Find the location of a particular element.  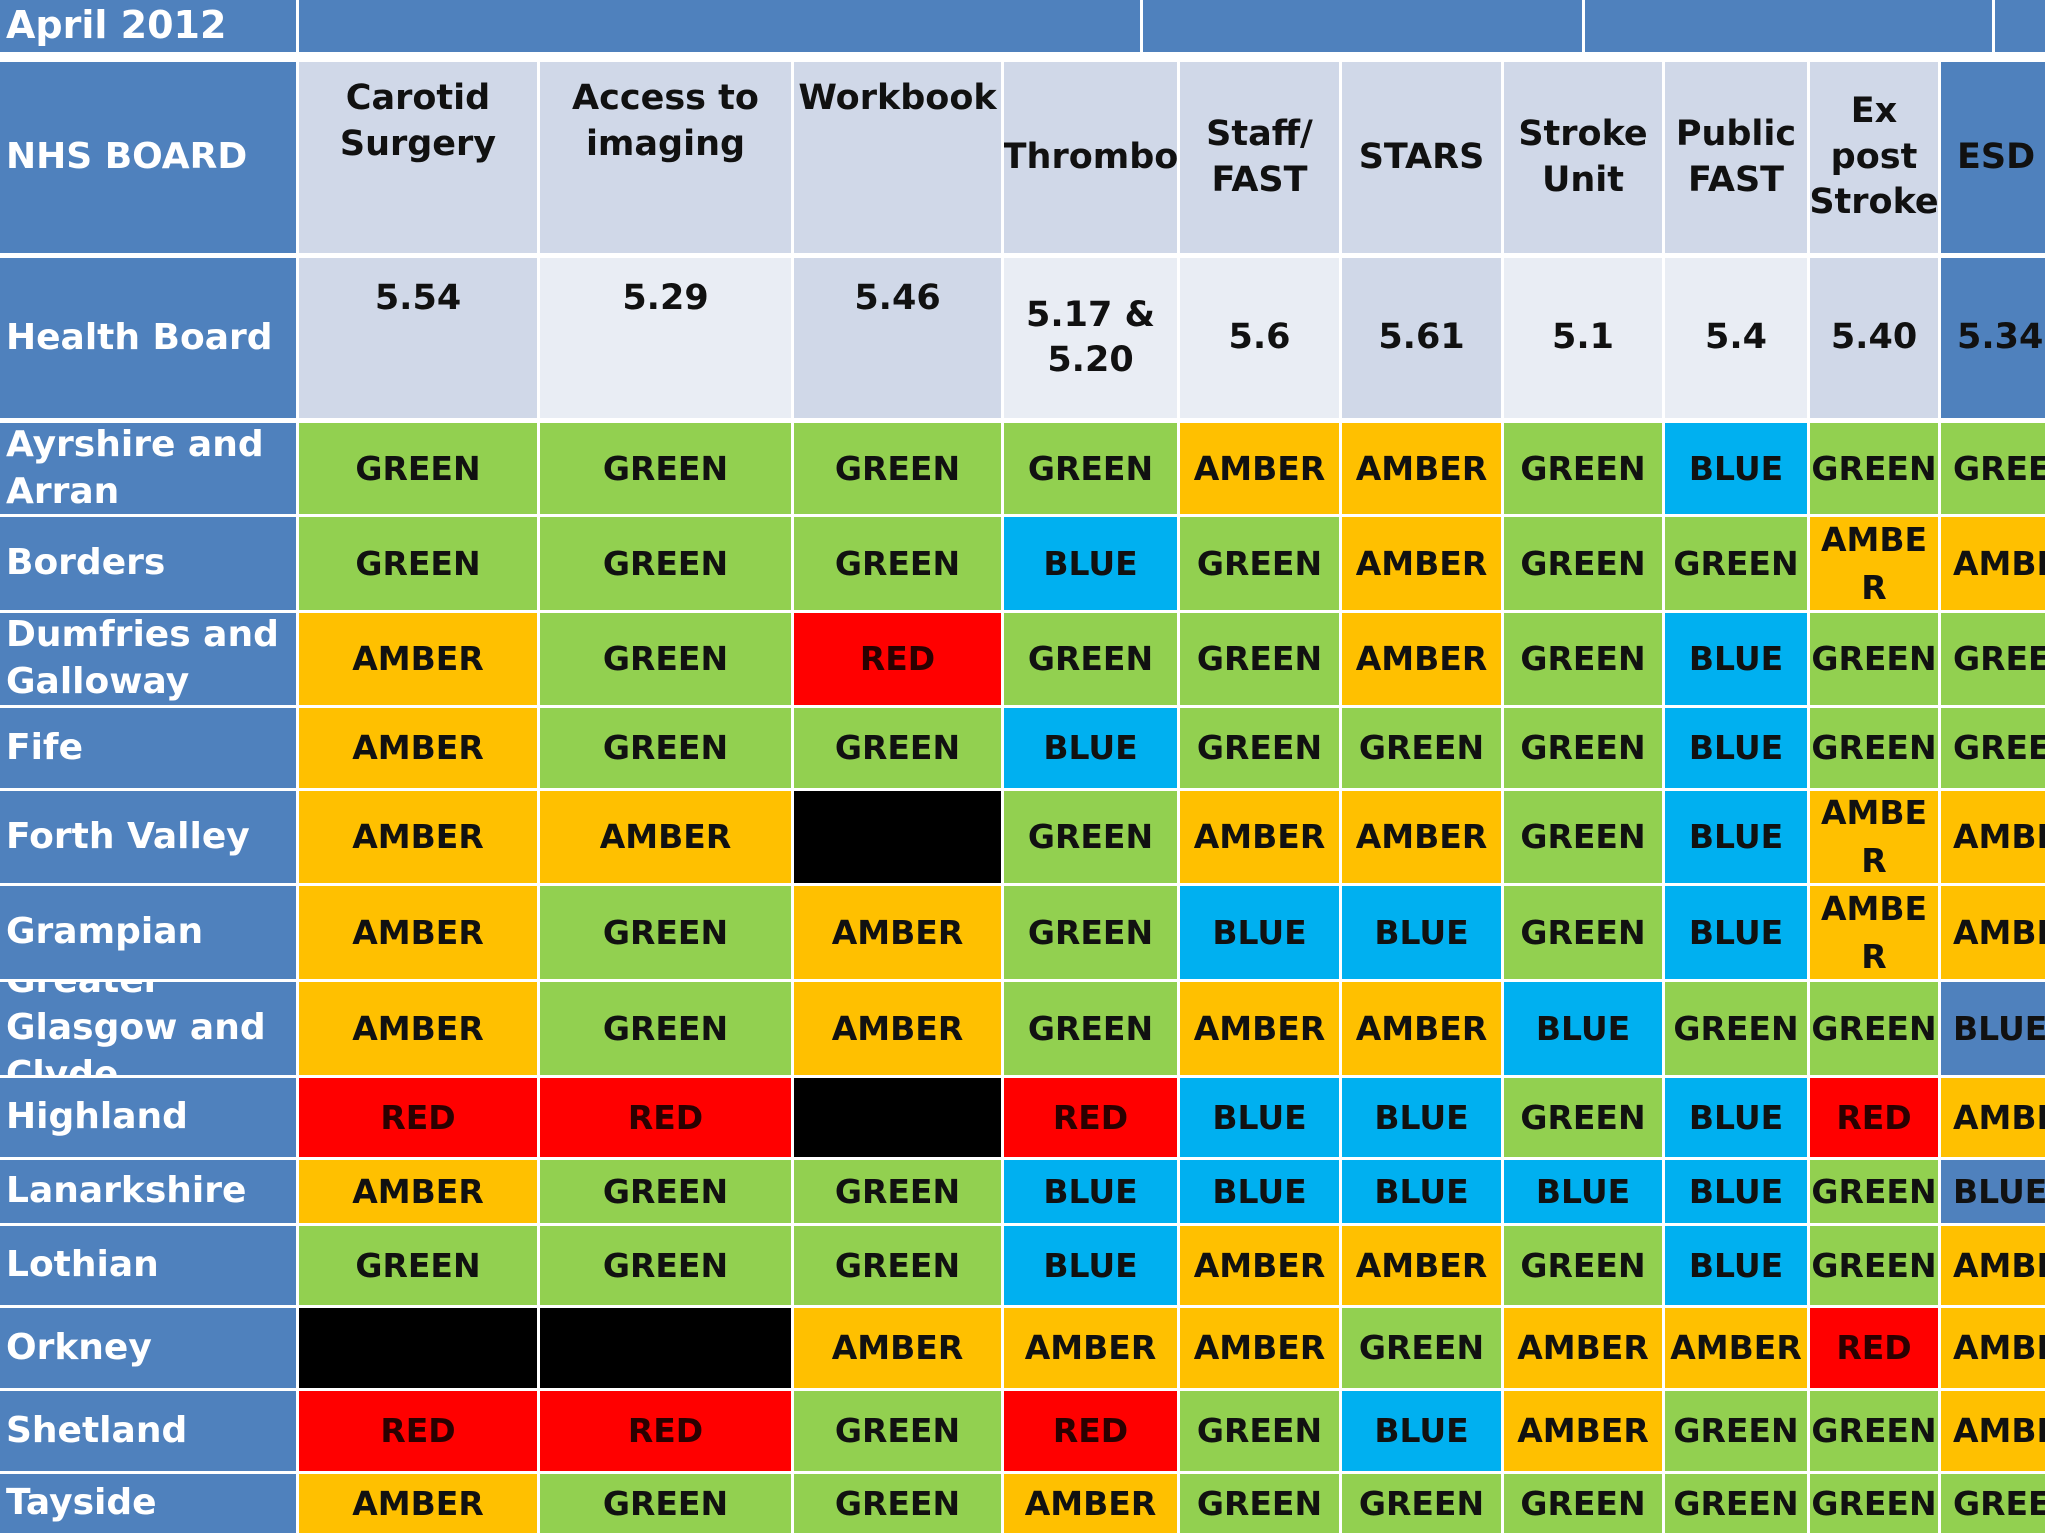

standard-code: 5.17 & 5.20 is located at coordinates (1090, 338).